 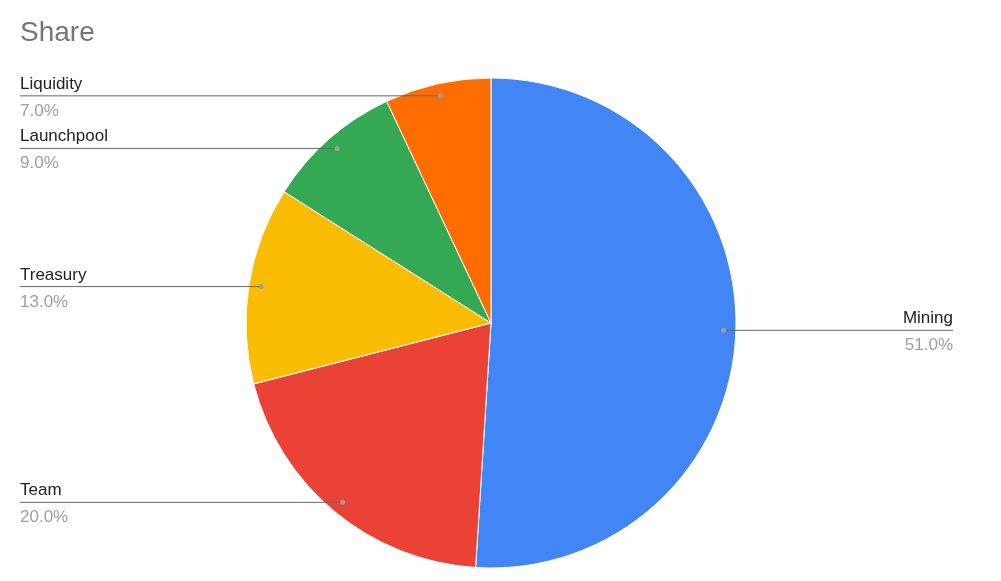 What do you see at coordinates (57, 32) in the screenshot?
I see `chart-title: Share` at bounding box center [57, 32].